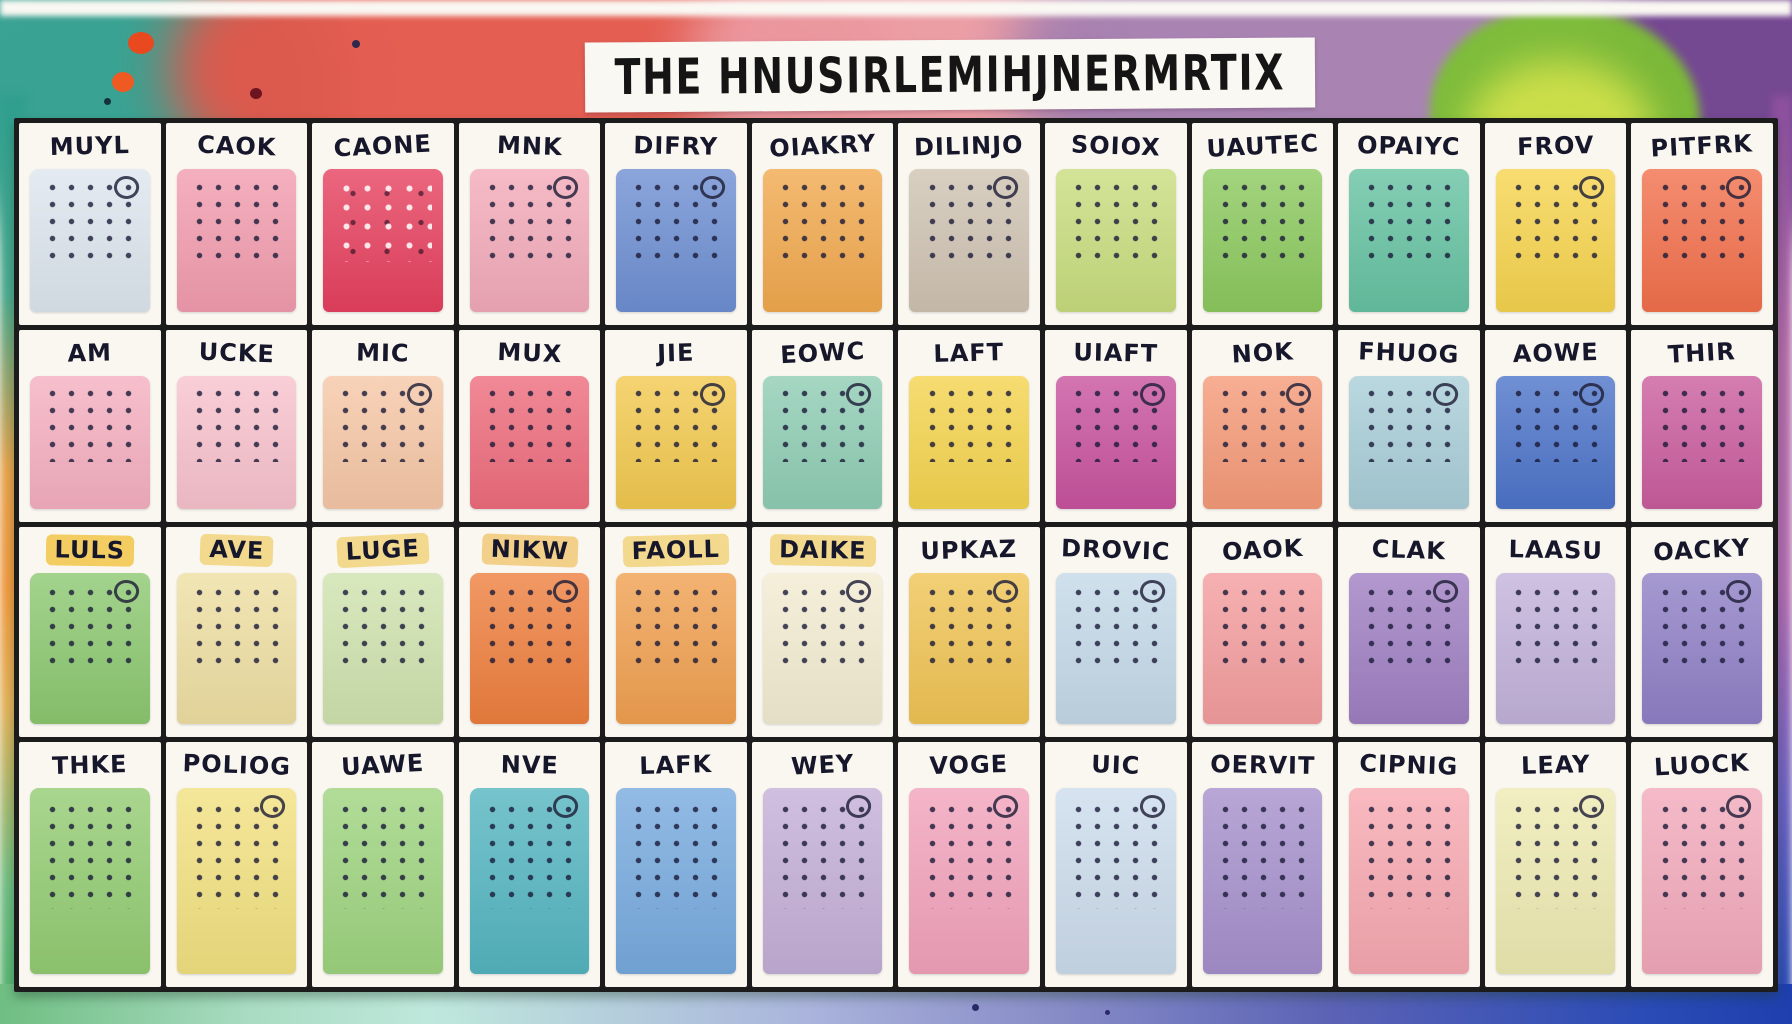  Describe the element at coordinates (382, 550) in the screenshot. I see `cell-label: LUGE` at that location.